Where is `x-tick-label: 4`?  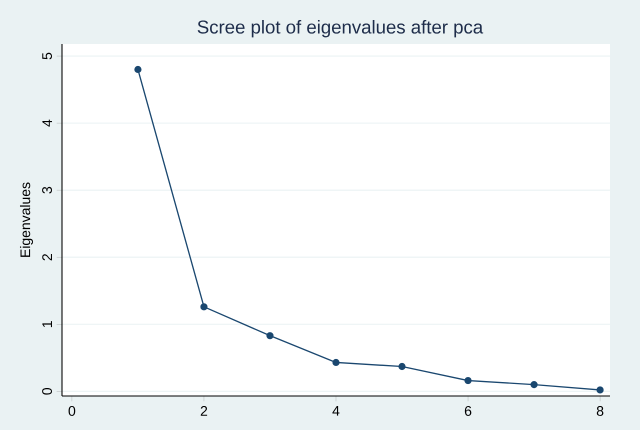 x-tick-label: 4 is located at coordinates (336, 411).